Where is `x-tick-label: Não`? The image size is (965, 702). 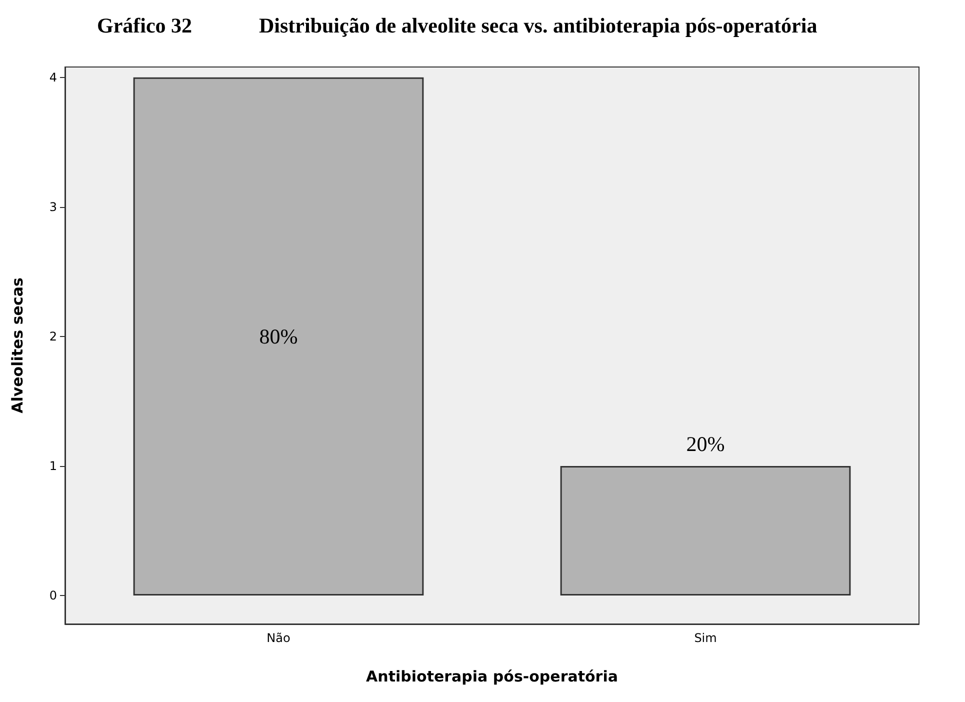 x-tick-label: Não is located at coordinates (278, 638).